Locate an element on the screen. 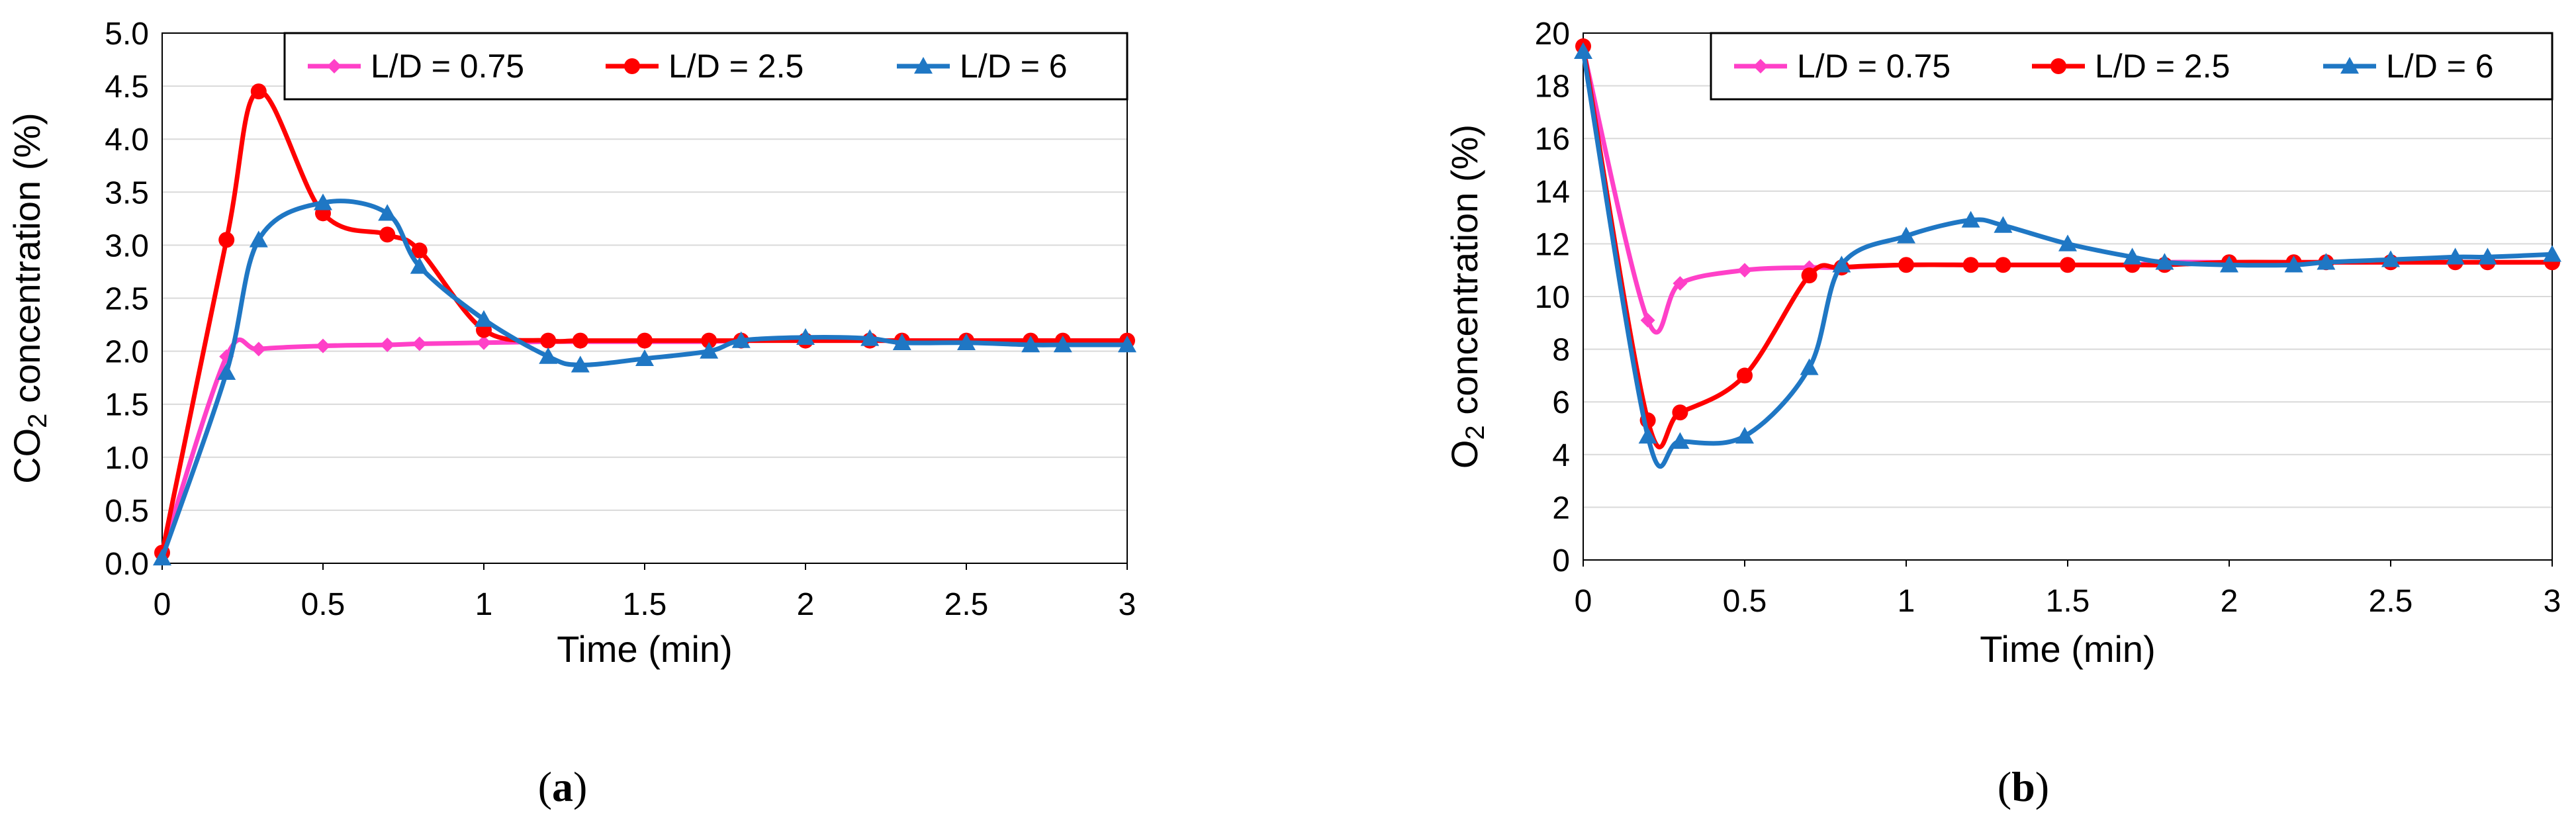  y-axis-title: O2 concentration (%) is located at coordinates (1467, 296).